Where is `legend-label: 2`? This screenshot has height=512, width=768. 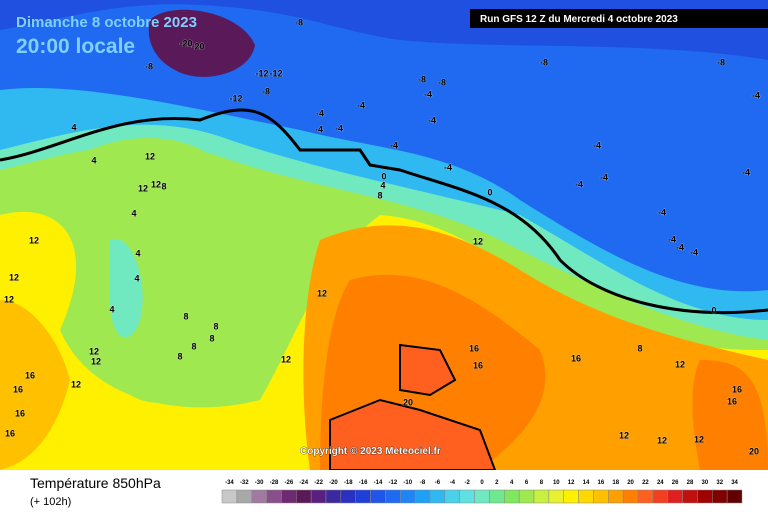 legend-label: 2 is located at coordinates (497, 483).